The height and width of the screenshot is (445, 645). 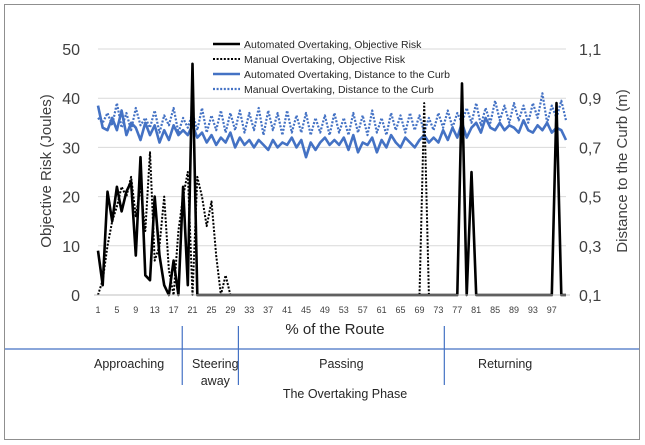 I want to click on x-tick-label: 9, so click(x=135, y=310).